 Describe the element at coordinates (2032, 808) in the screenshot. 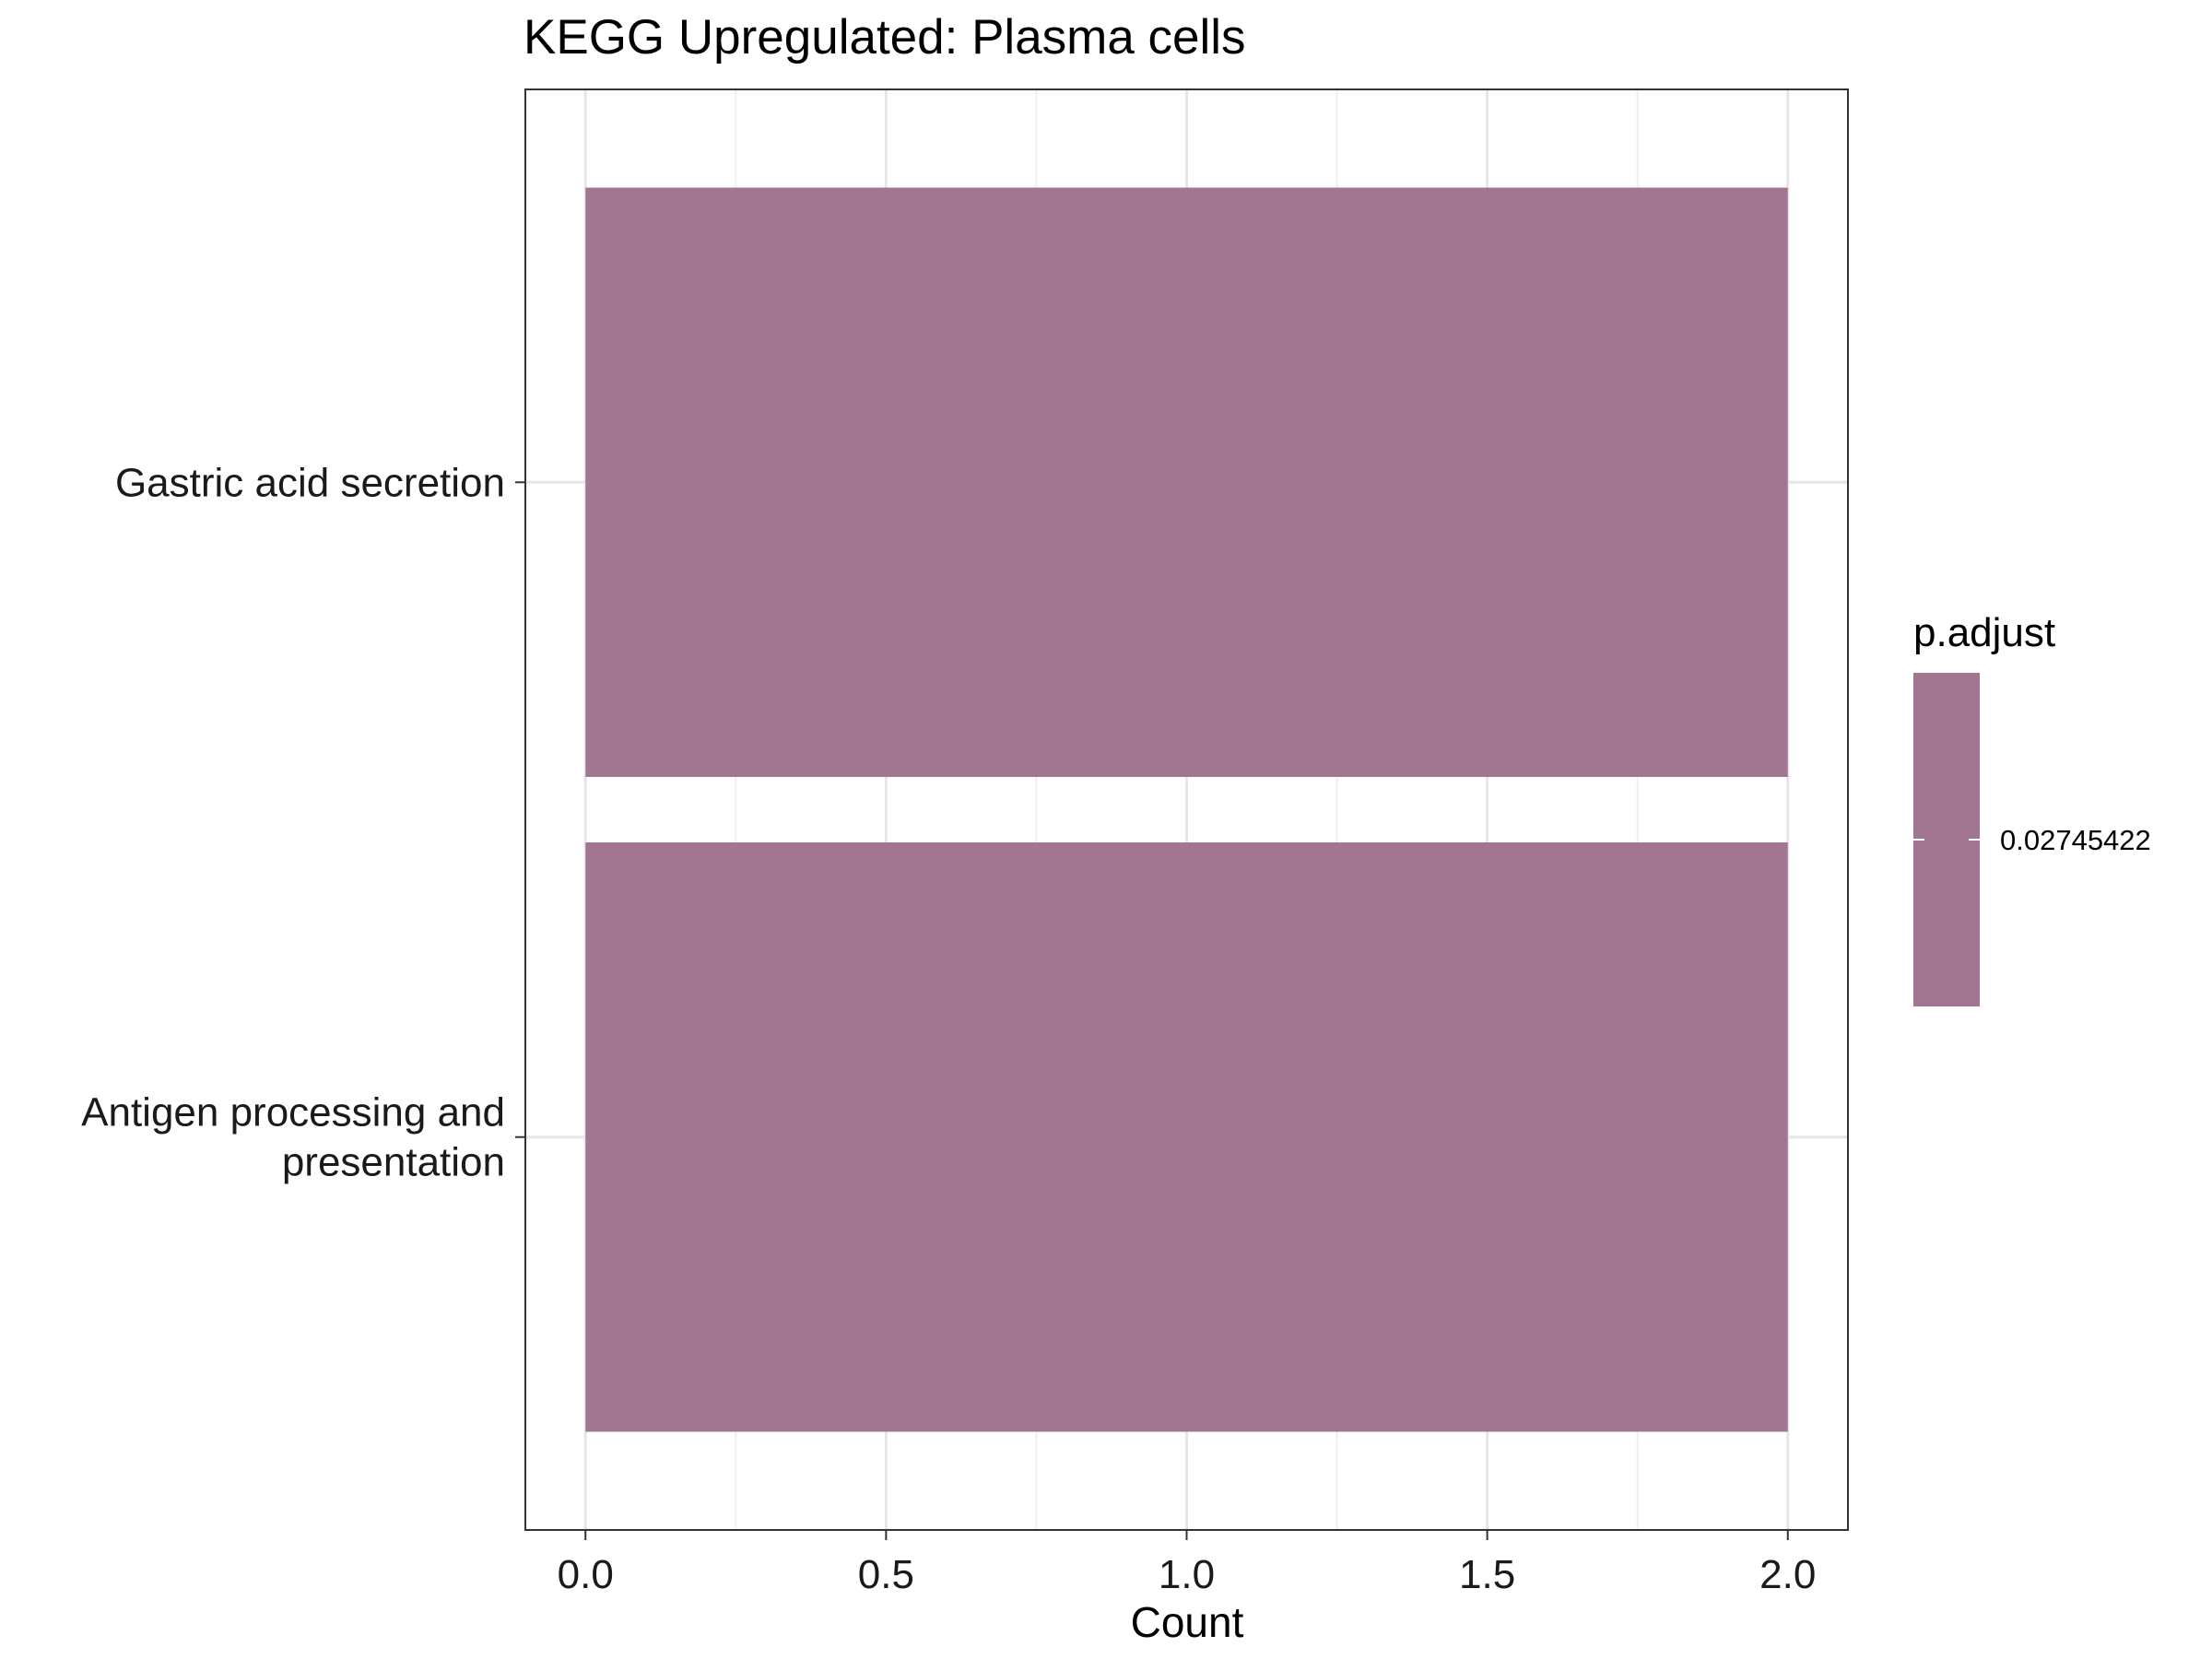

I see `legend: p.adjust 0.02745422` at that location.